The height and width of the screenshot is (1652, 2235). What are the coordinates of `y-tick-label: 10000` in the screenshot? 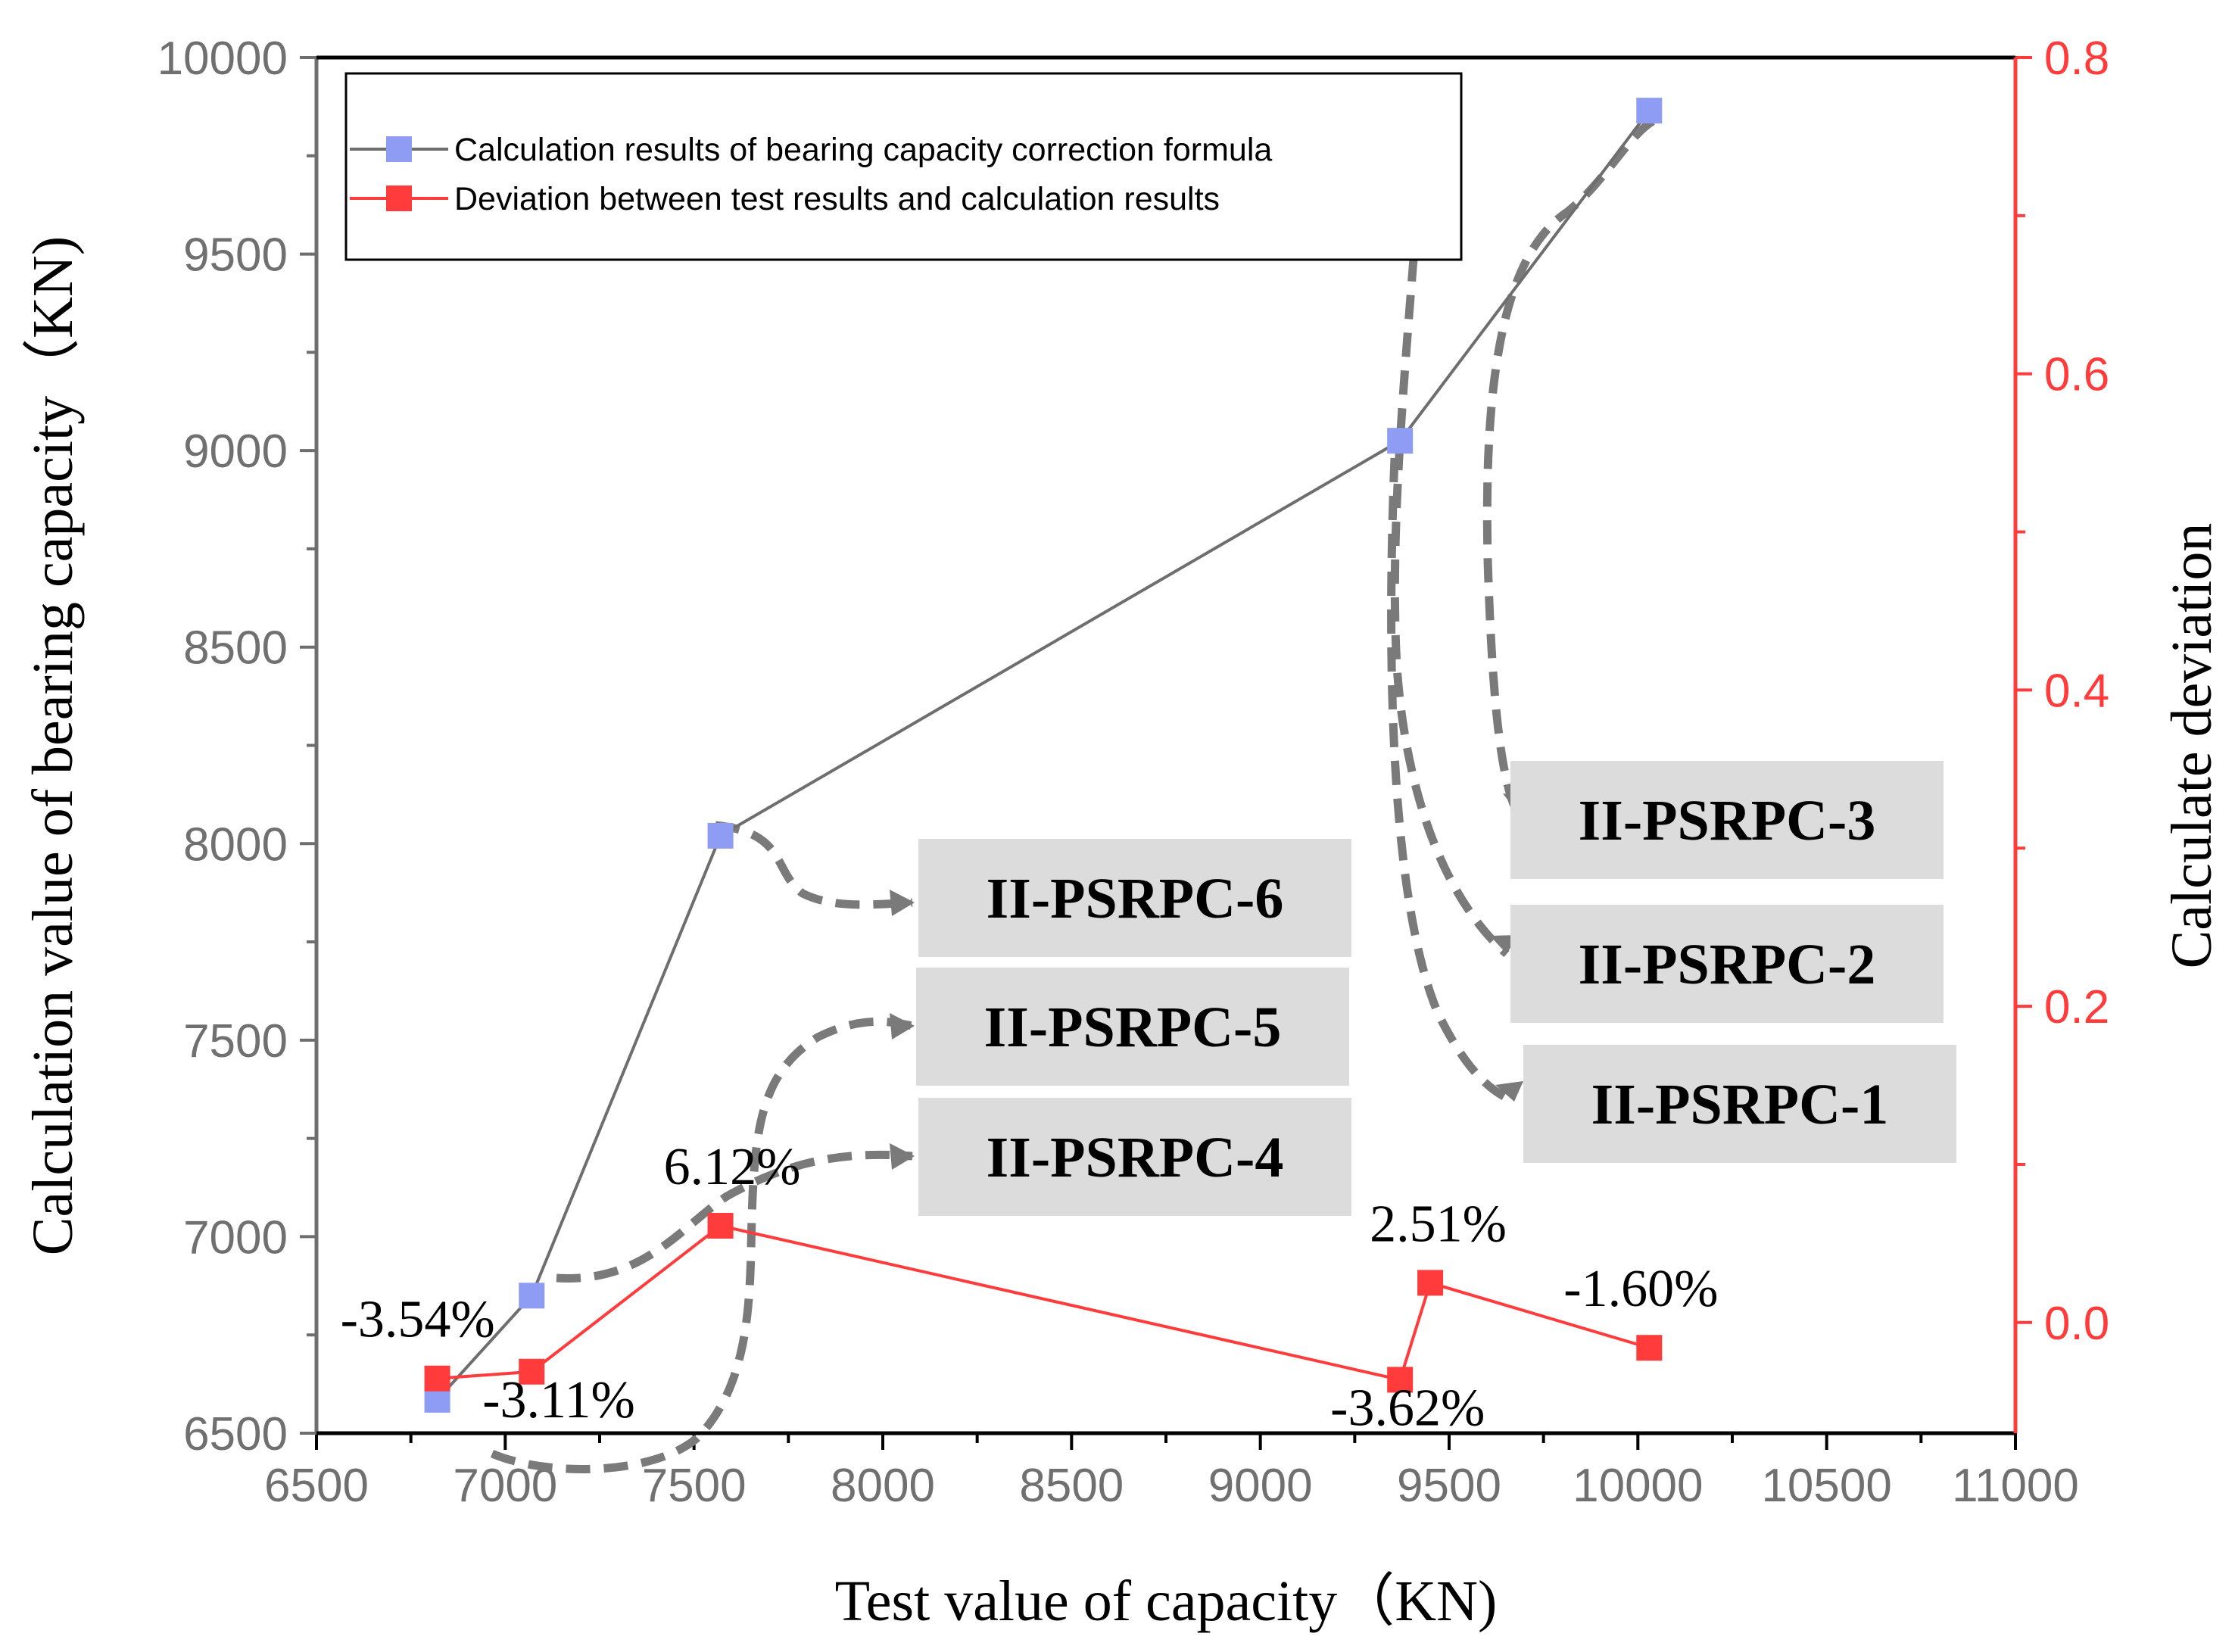 It's located at (222, 59).